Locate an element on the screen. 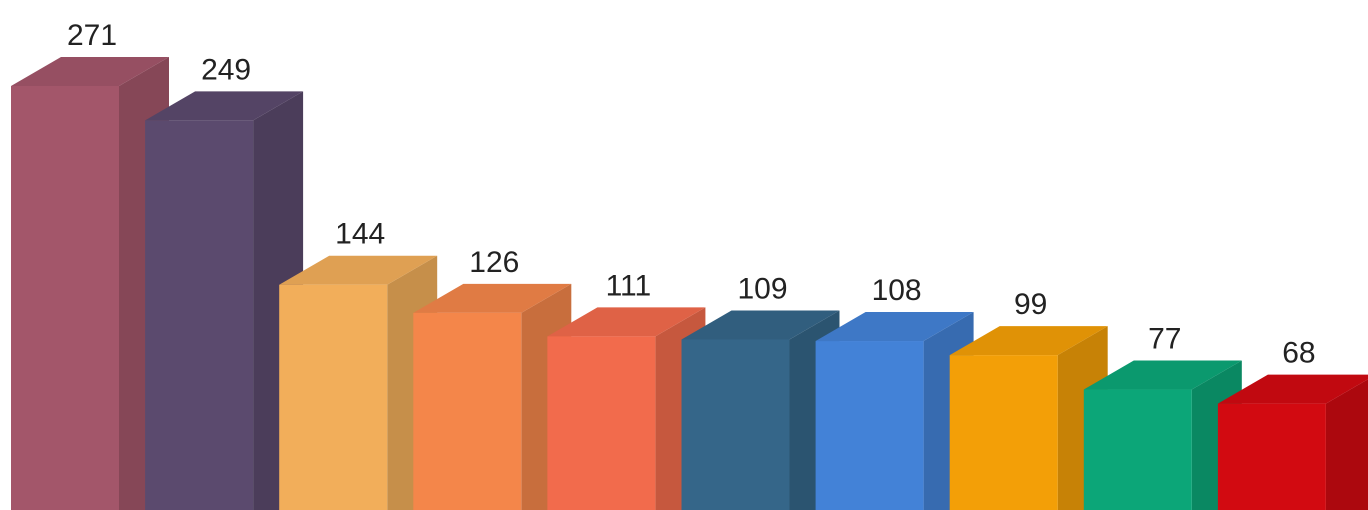 This screenshot has width=1368, height=510. data-label: 111 is located at coordinates (629, 285).